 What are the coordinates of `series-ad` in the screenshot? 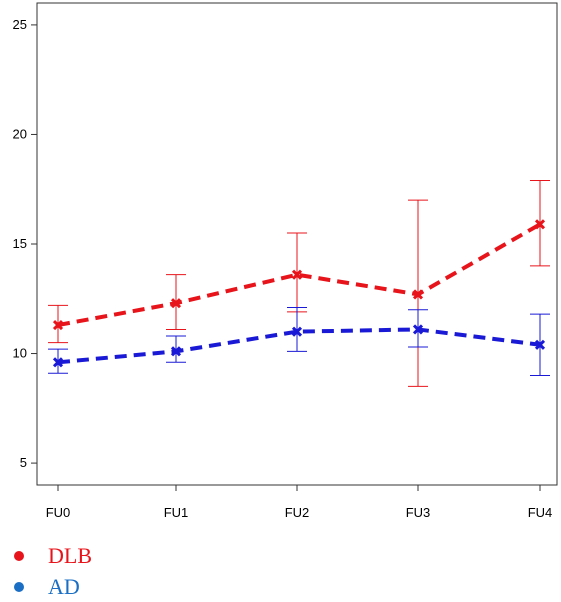 It's located at (299, 341).